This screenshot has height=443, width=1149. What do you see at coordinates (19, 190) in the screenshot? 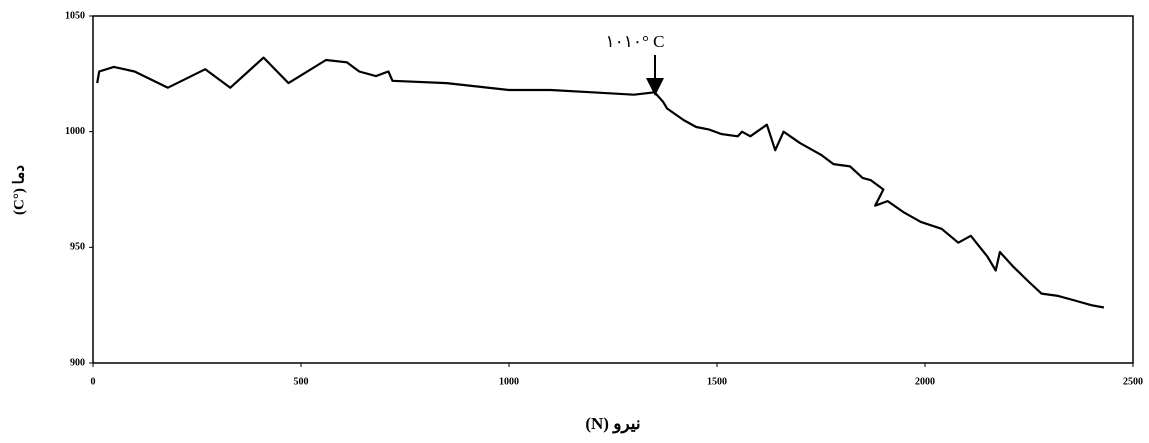
I see `y-axis-label: دما (°C)` at bounding box center [19, 190].